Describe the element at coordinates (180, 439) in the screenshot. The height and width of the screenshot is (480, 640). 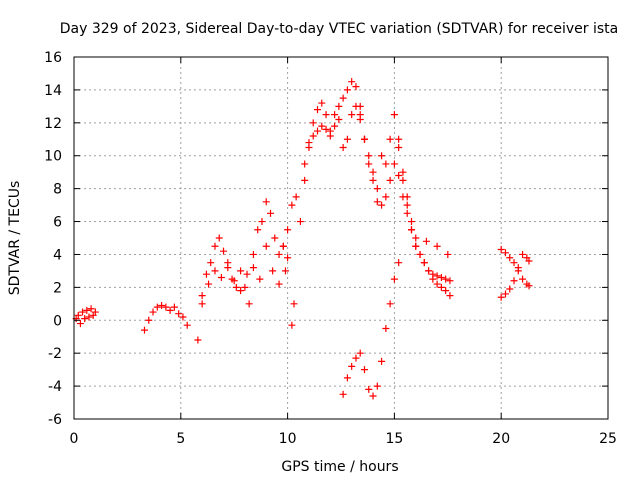
I see `x-tick-label: 5` at that location.